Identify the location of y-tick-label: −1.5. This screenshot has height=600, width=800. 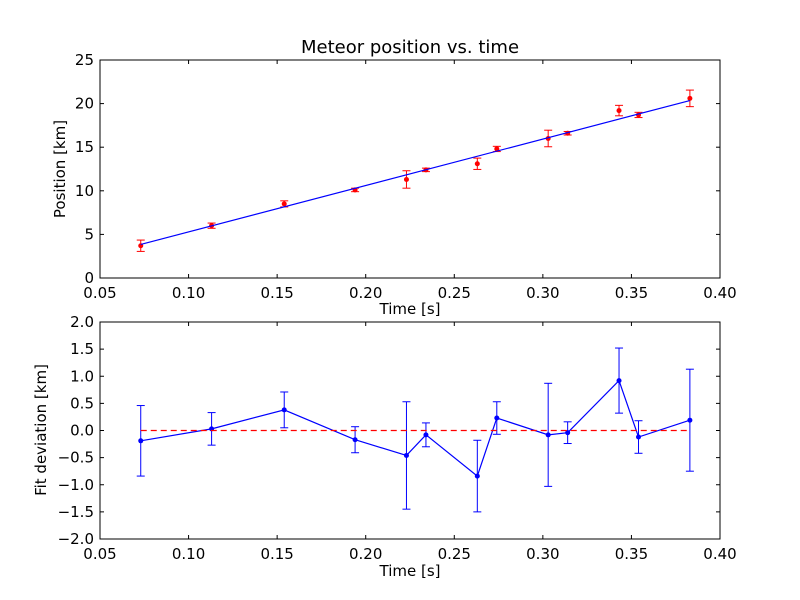
(76, 512).